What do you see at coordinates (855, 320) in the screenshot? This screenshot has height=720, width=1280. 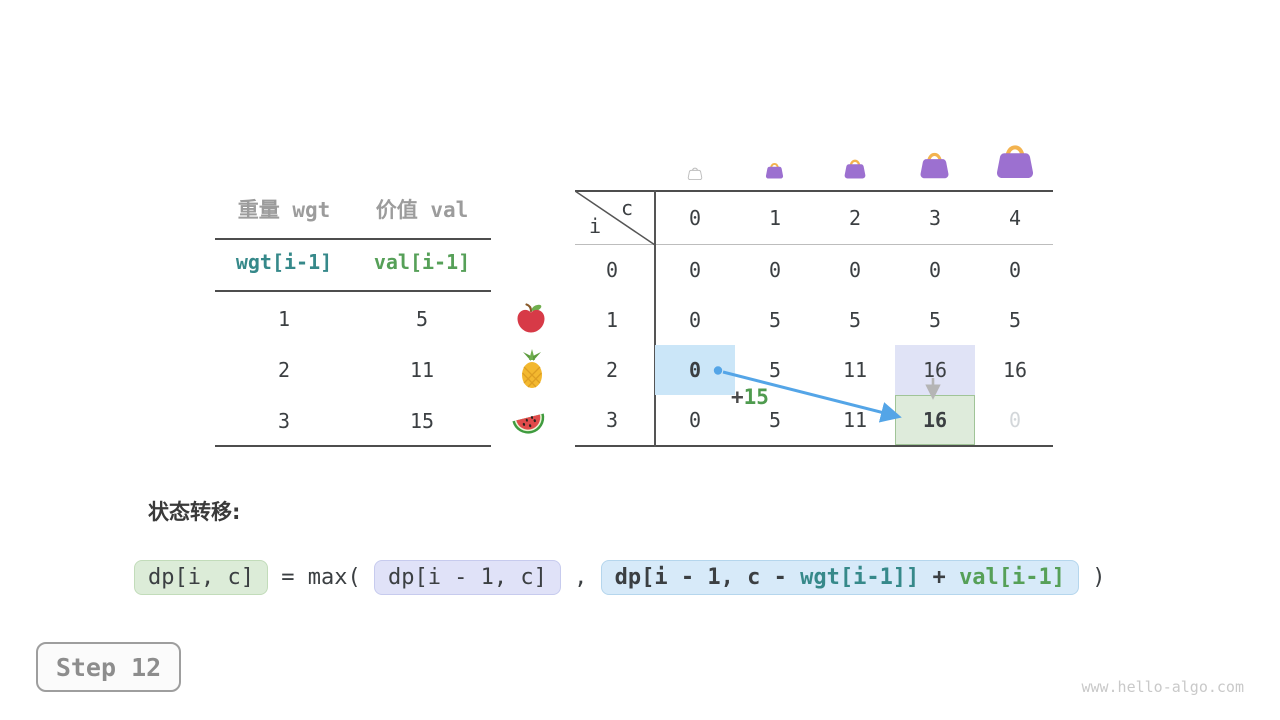 I see `dp-cell-1-2: 5` at bounding box center [855, 320].